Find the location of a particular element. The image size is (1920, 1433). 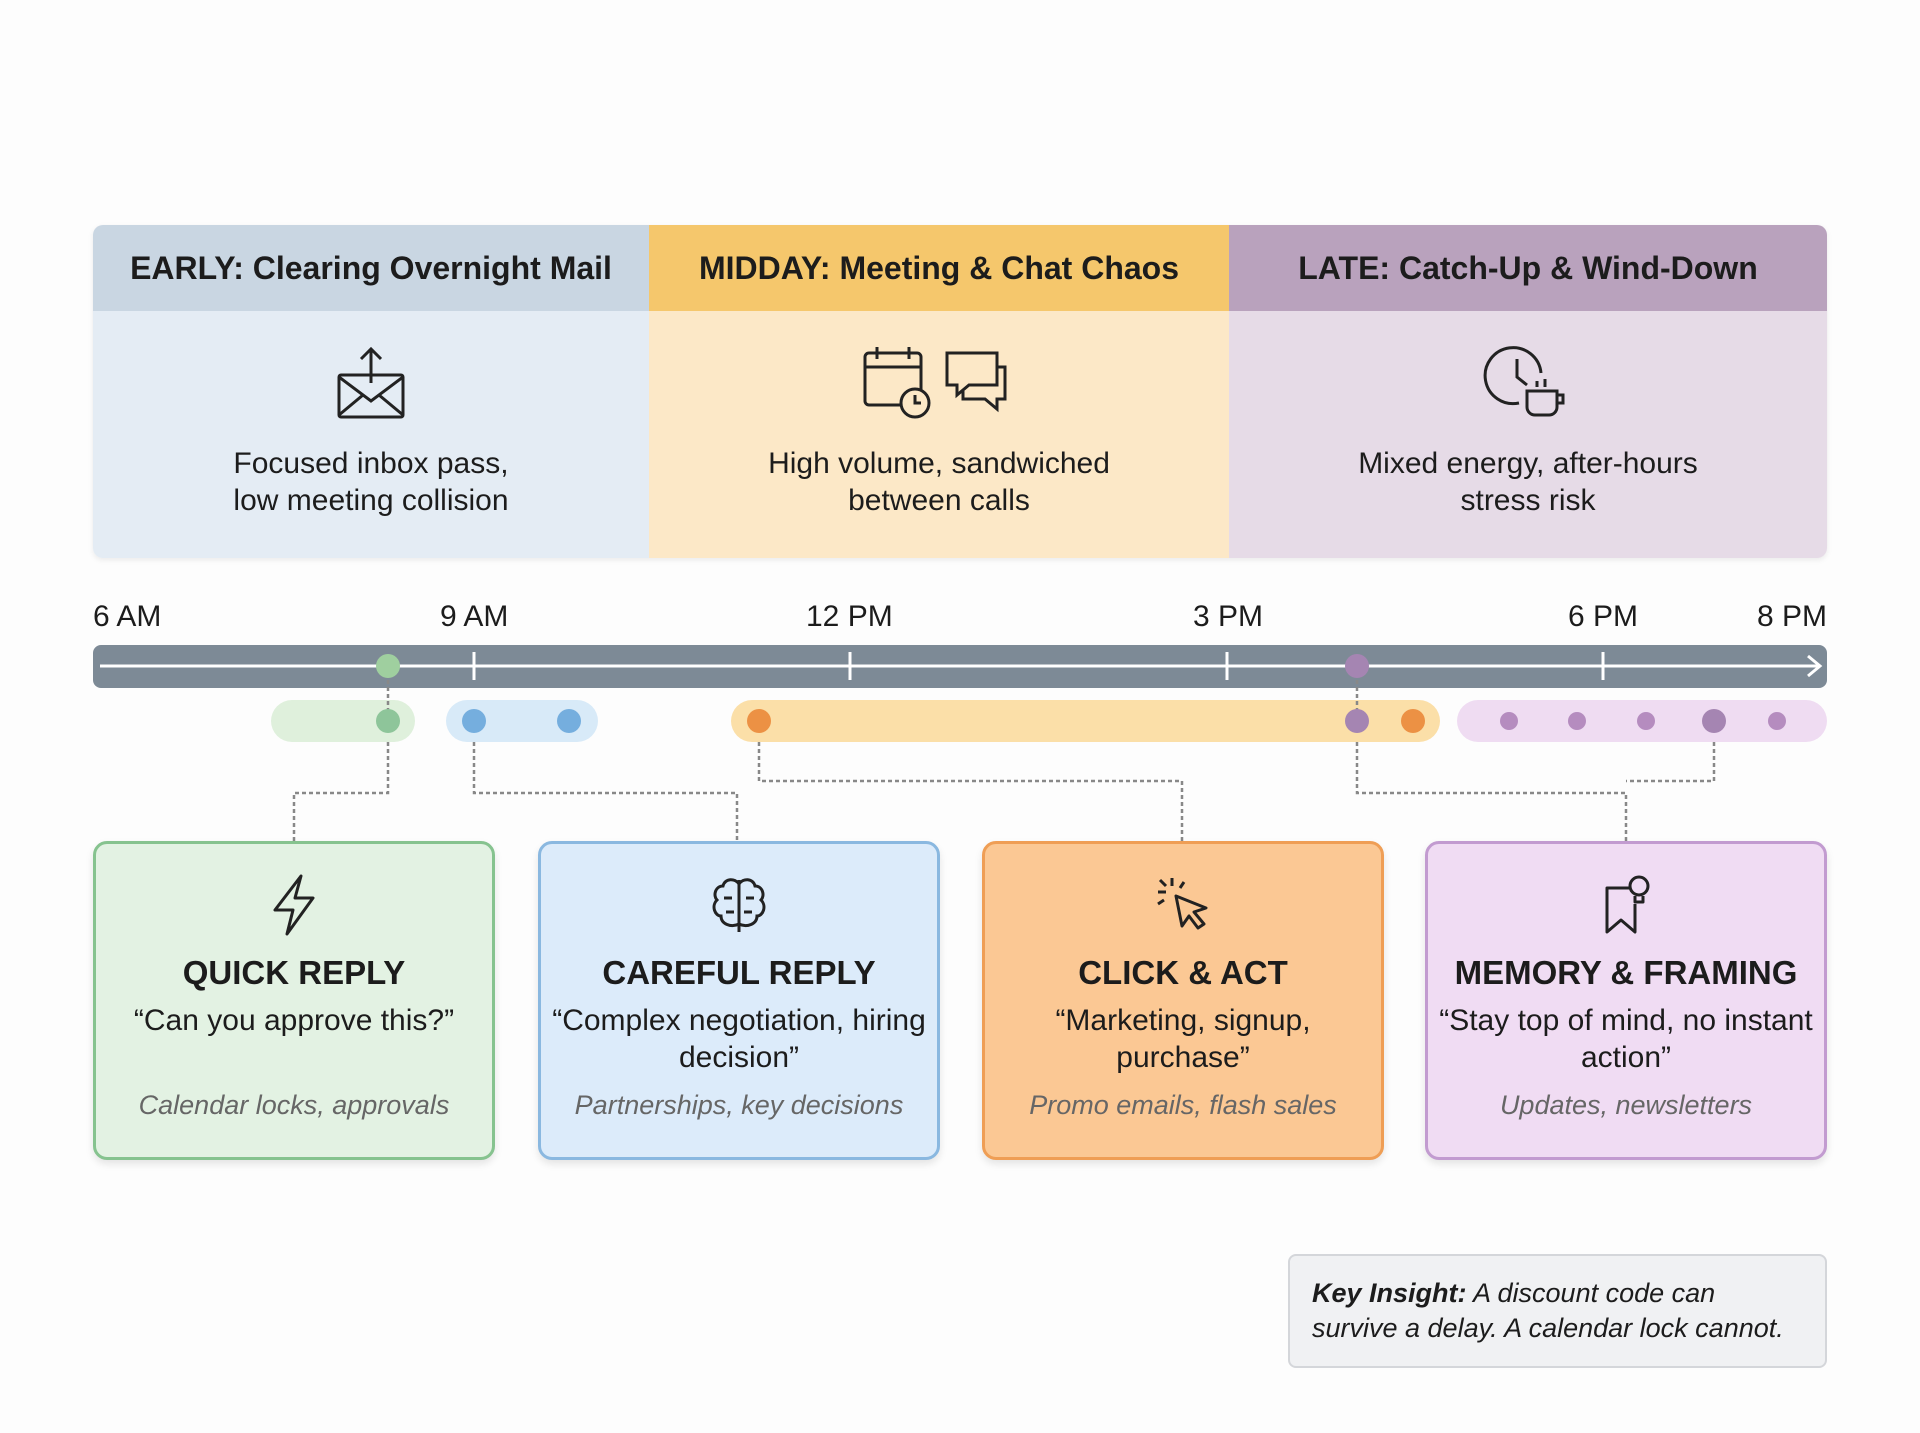

card-subtitle: Partnerships, key decisions is located at coordinates (739, 1105).